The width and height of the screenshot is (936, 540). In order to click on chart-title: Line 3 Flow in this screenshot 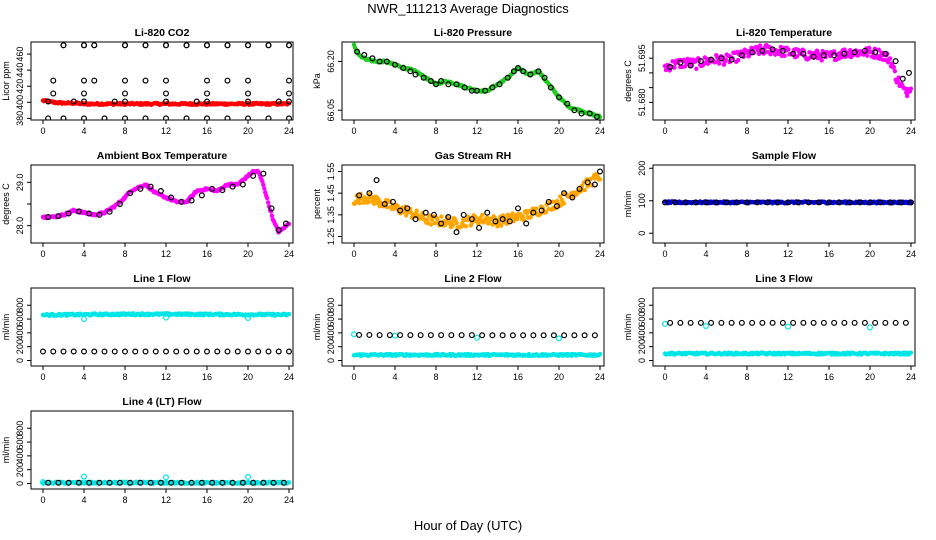, I will do `click(784, 279)`.